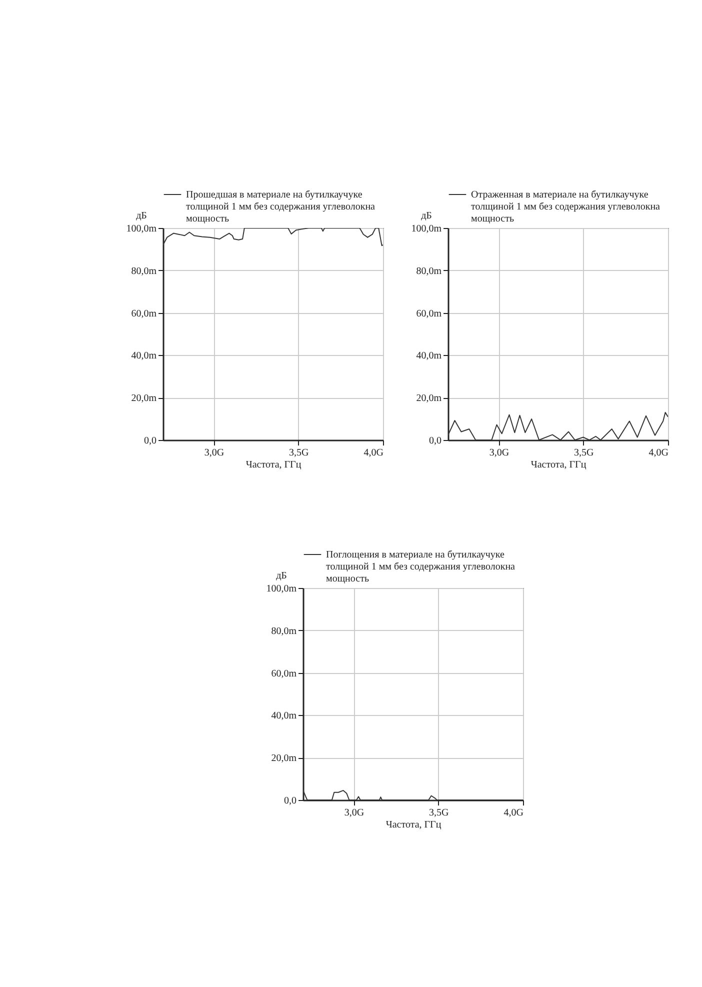 The width and height of the screenshot is (702, 987). Describe the element at coordinates (421, 567) in the screenshot. I see `legend-label: Поглощения в материале на бутилкаучуке толщиной 1 мм без содержания углеволокна мощность` at that location.